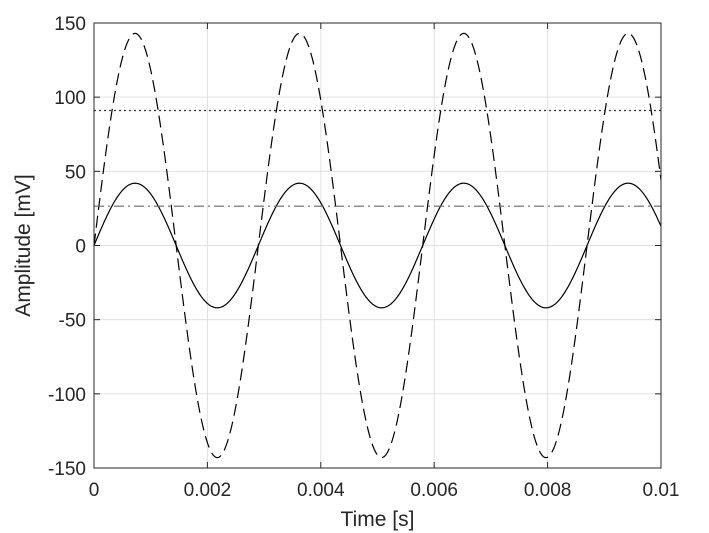  Describe the element at coordinates (75, 172) in the screenshot. I see `y-tick-label: 50` at that location.